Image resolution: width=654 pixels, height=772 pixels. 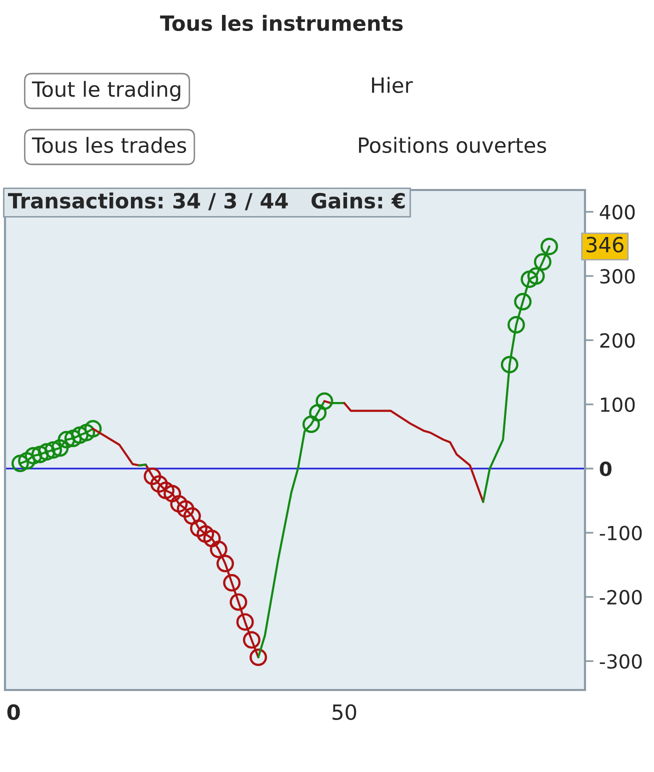 What do you see at coordinates (344, 712) in the screenshot?
I see `x-tick-label: 50` at bounding box center [344, 712].